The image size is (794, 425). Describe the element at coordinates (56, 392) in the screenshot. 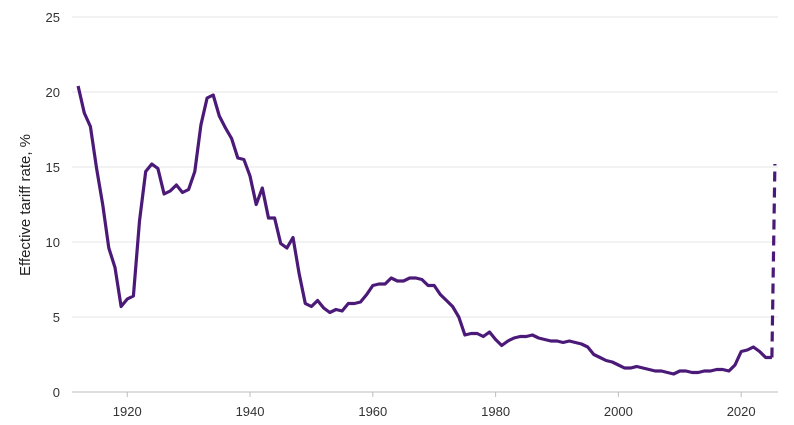

I see `y-tick-label-0: 0` at that location.